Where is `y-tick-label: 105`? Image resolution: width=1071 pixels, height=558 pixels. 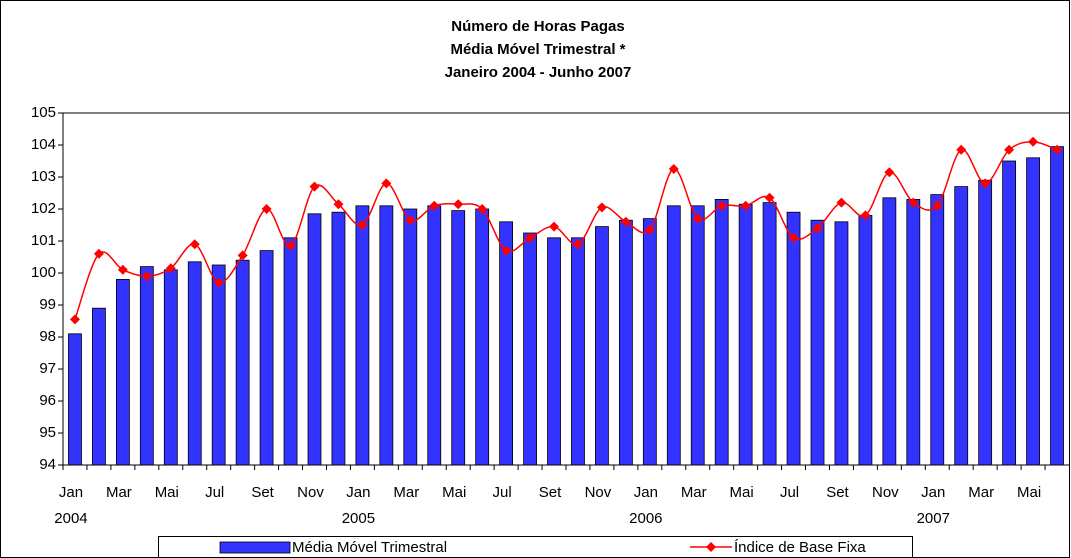
y-tick-label: 105 is located at coordinates (43, 112).